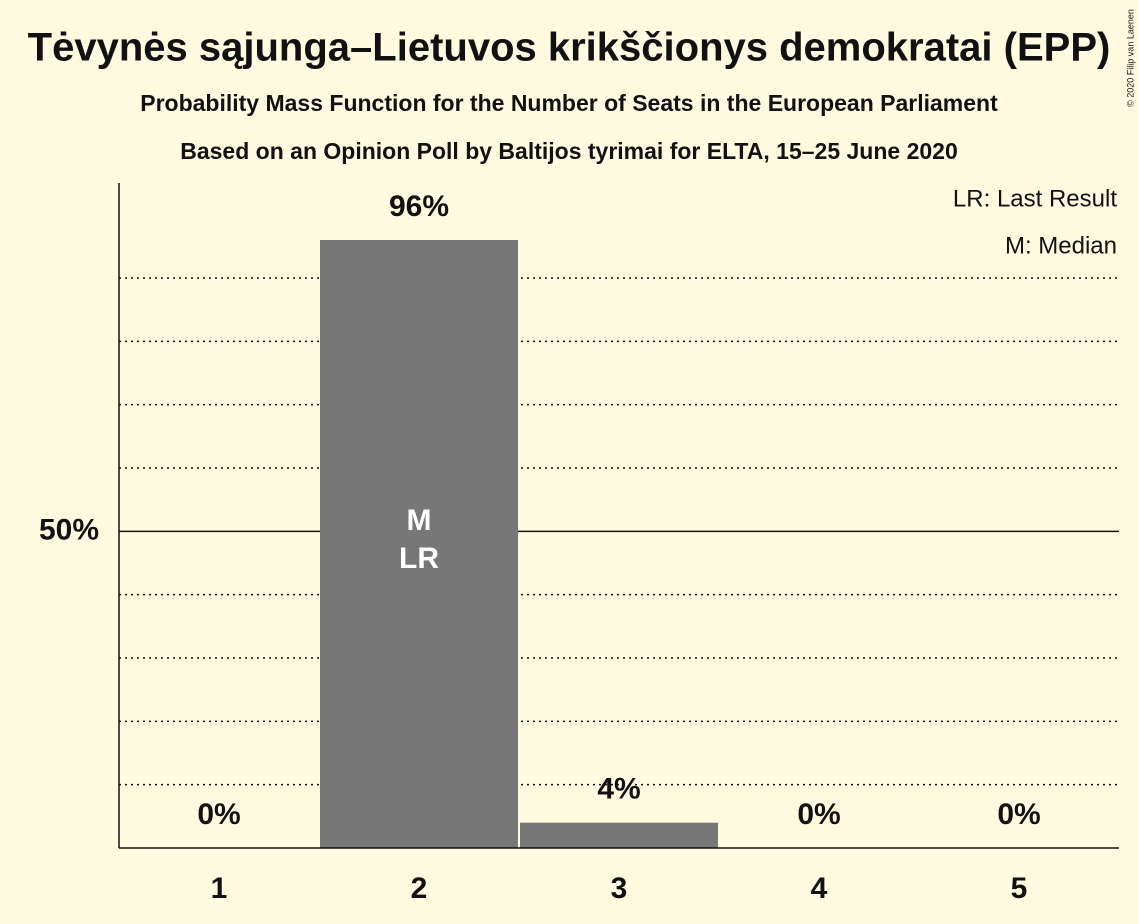 The image size is (1139, 924). What do you see at coordinates (618, 789) in the screenshot?
I see `value-label: 4%` at bounding box center [618, 789].